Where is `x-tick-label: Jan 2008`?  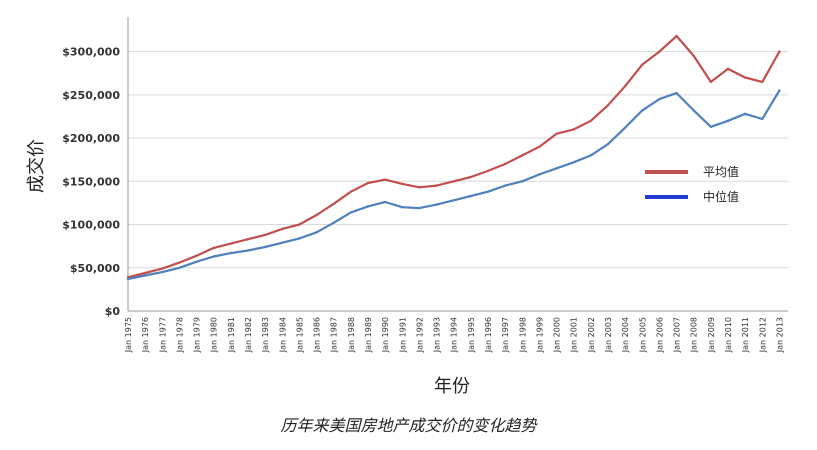 x-tick-label: Jan 2008 is located at coordinates (694, 335).